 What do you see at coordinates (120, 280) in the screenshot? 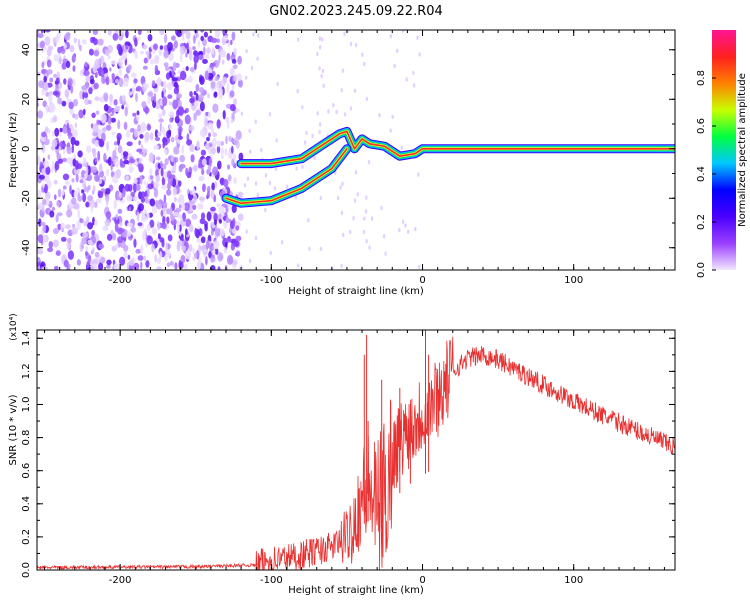
I see `spectrogram-x-tick-label: -200` at bounding box center [120, 280].